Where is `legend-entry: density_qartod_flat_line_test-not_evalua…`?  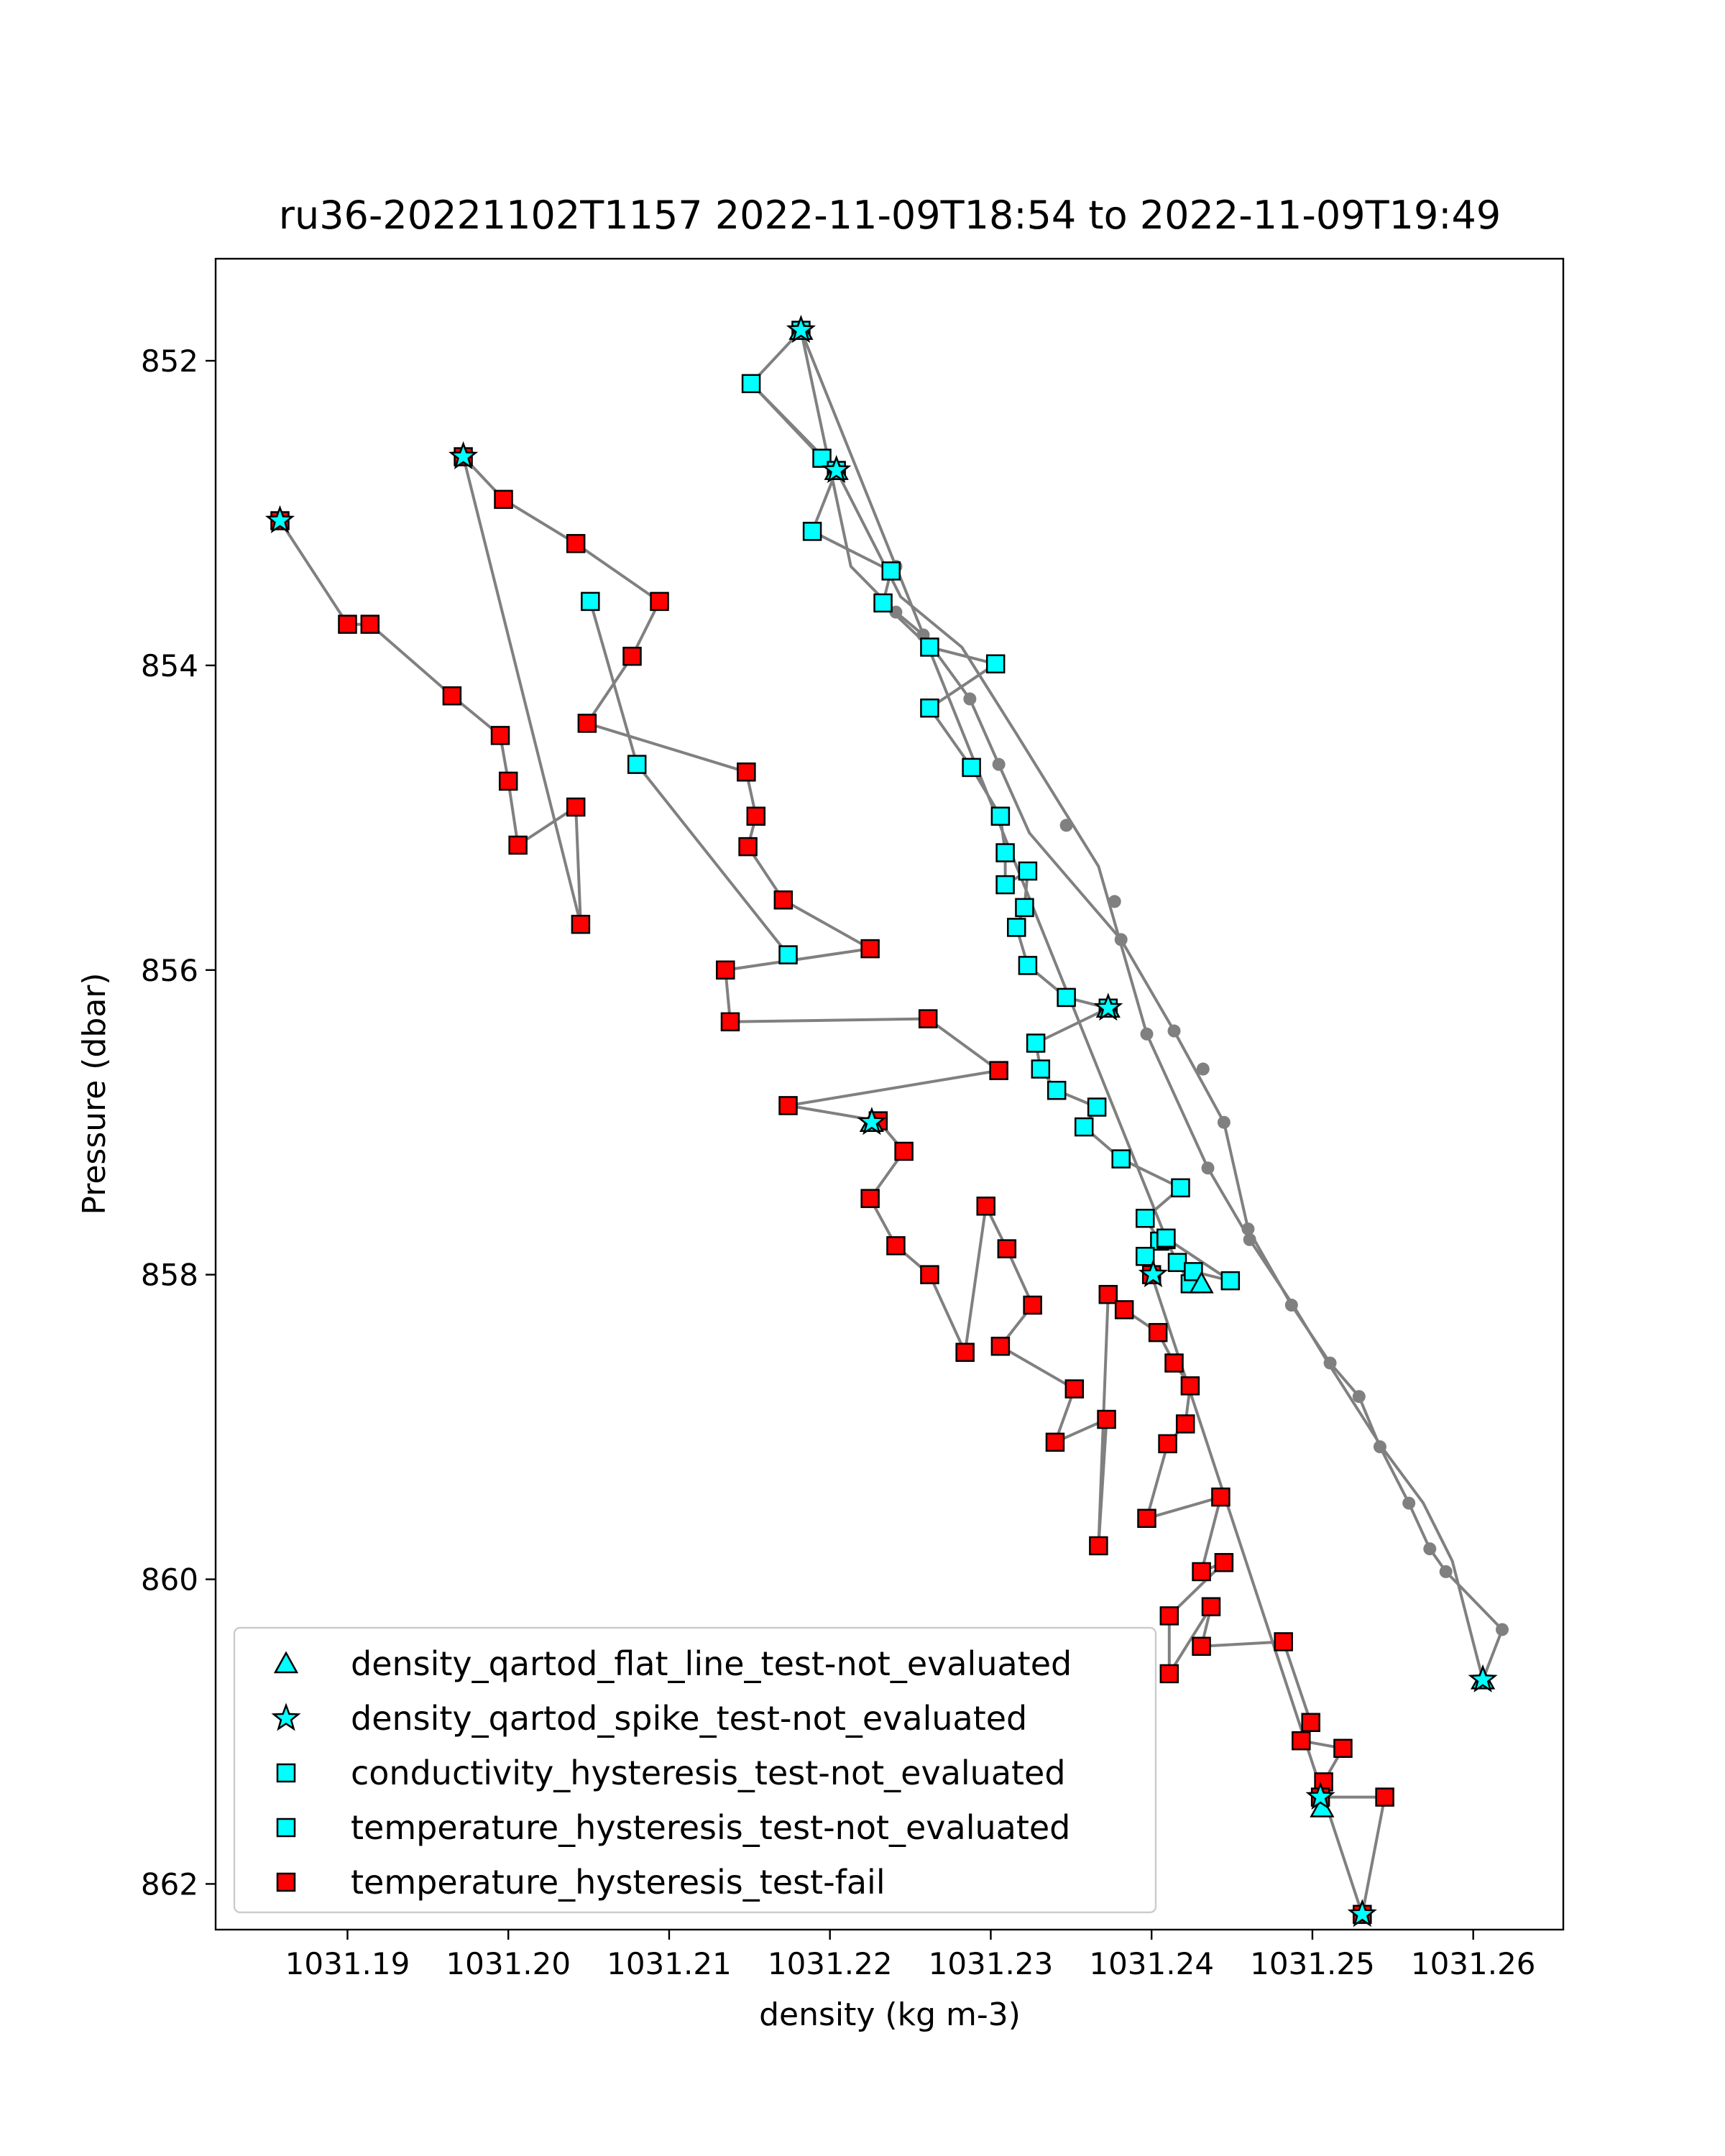
legend-entry: density_qartod_flat_line_test-not_evalua… is located at coordinates (711, 1664).